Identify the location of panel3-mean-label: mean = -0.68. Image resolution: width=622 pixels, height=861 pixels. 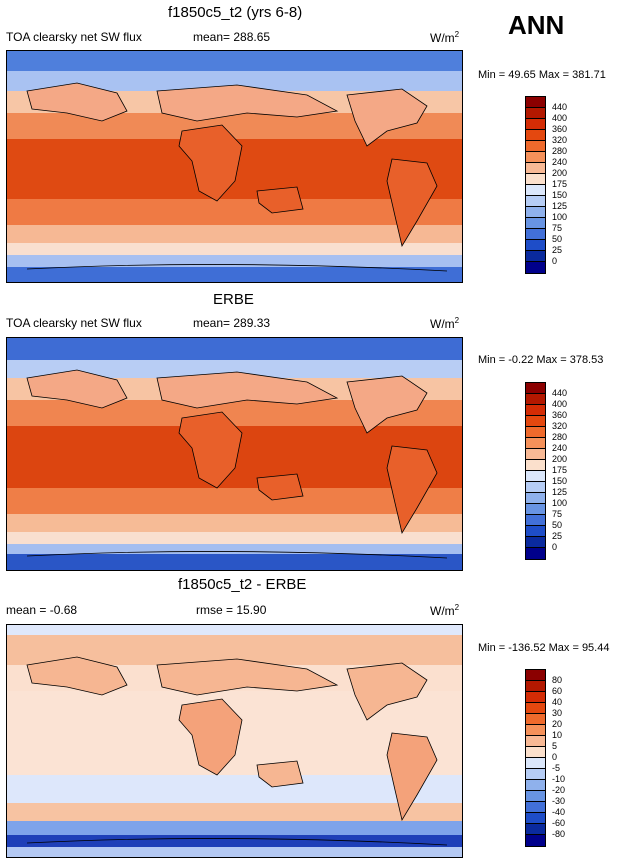
(42, 610).